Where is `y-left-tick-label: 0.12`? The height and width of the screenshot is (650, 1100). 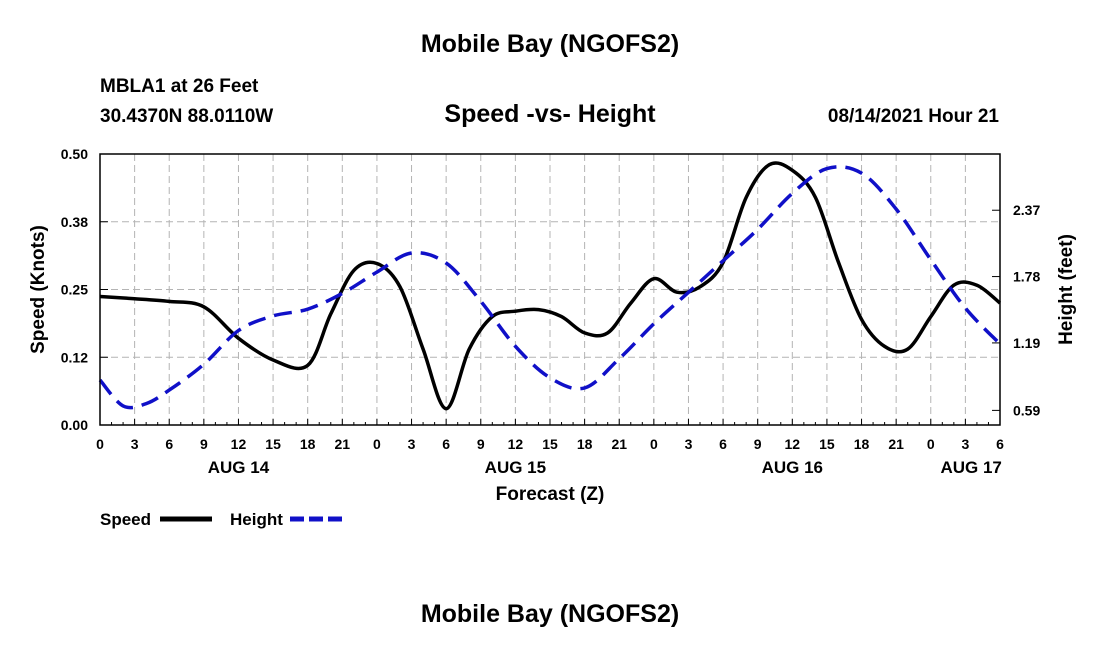
y-left-tick-label: 0.12 is located at coordinates (74, 357).